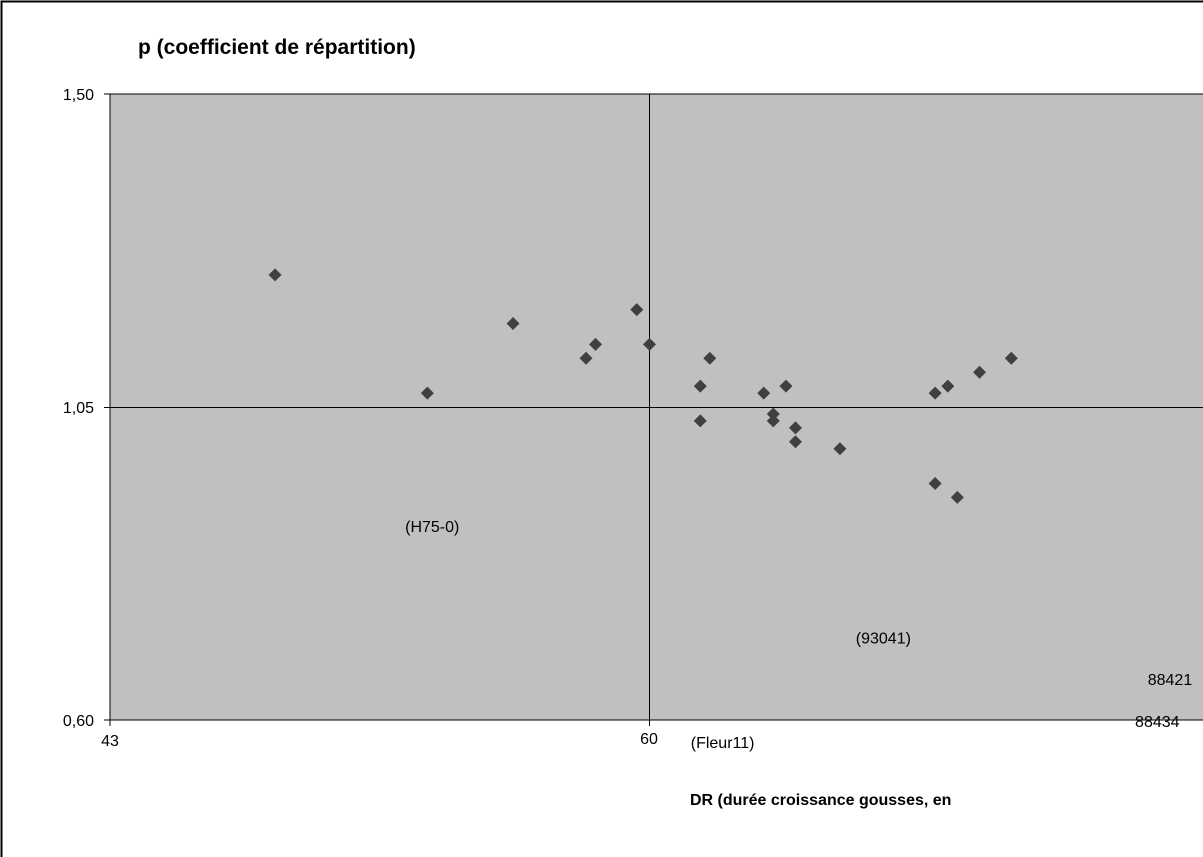 The width and height of the screenshot is (1203, 857). What do you see at coordinates (277, 47) in the screenshot?
I see `chart-title: p (coefficient de répartition)` at bounding box center [277, 47].